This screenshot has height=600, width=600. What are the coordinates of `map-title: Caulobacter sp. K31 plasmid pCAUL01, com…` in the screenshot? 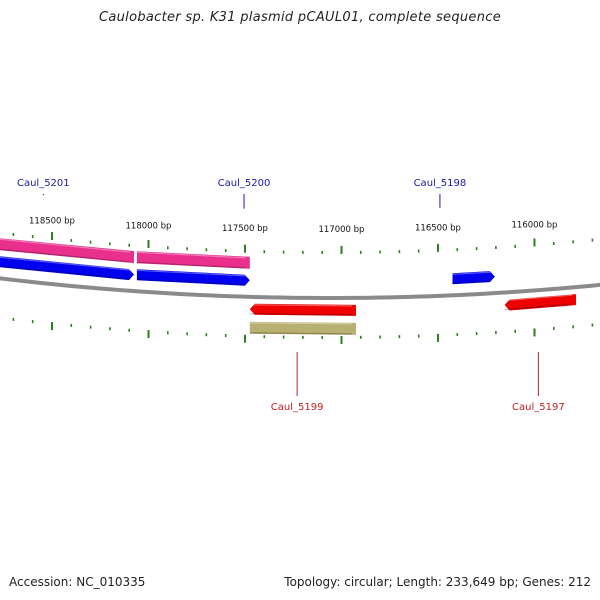 It's located at (300, 17).